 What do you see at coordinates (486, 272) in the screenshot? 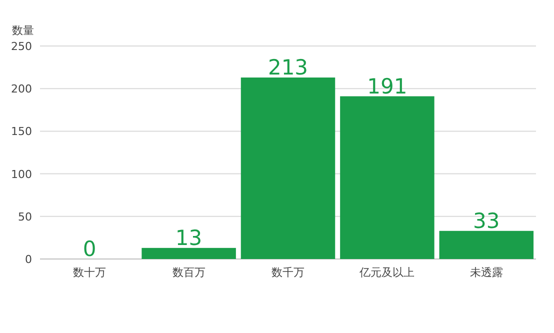
I see `x-tick-label: 未透露` at bounding box center [486, 272].